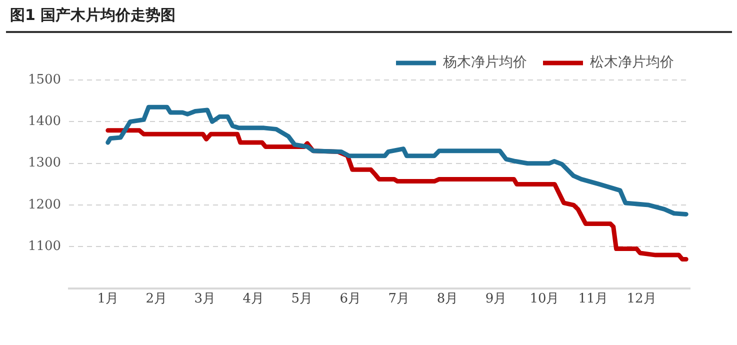  What do you see at coordinates (369, 18) in the screenshot?
I see `chart-title: 图1 国产木片均价走势图` at bounding box center [369, 18].